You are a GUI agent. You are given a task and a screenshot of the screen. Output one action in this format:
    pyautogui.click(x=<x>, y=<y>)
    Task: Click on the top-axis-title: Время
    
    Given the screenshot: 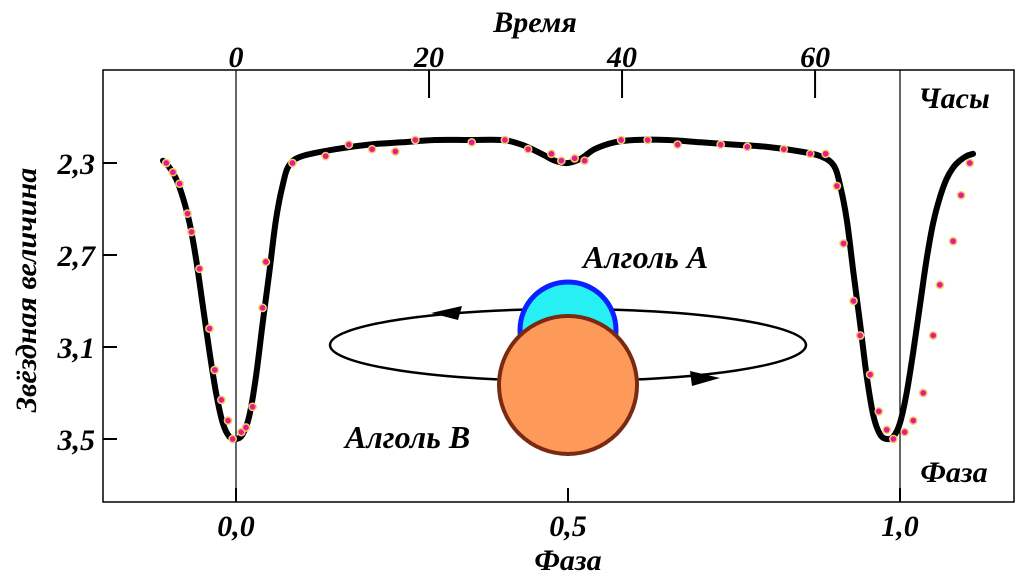 What is the action you would take?
    pyautogui.click(x=534, y=22)
    